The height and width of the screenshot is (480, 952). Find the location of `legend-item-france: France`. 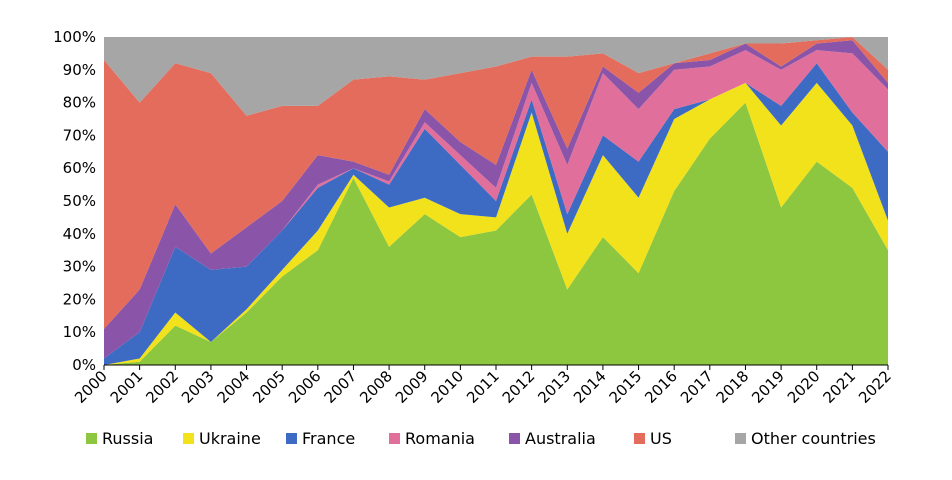

legend-item-france: France is located at coordinates (320, 438).